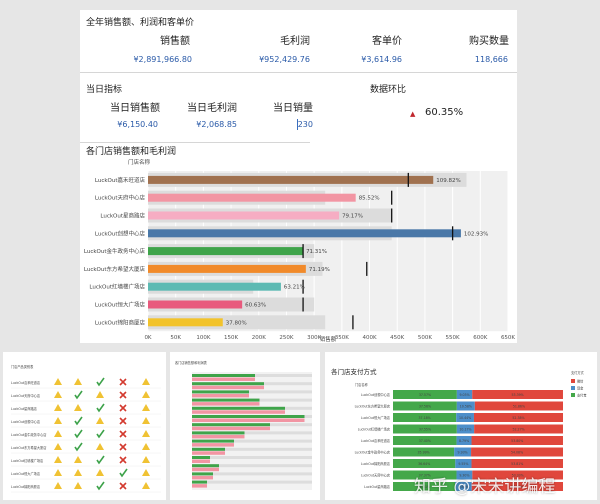 The image size is (600, 504). I want to click on today-value-profit: ¥2,068.85, so click(216, 124).